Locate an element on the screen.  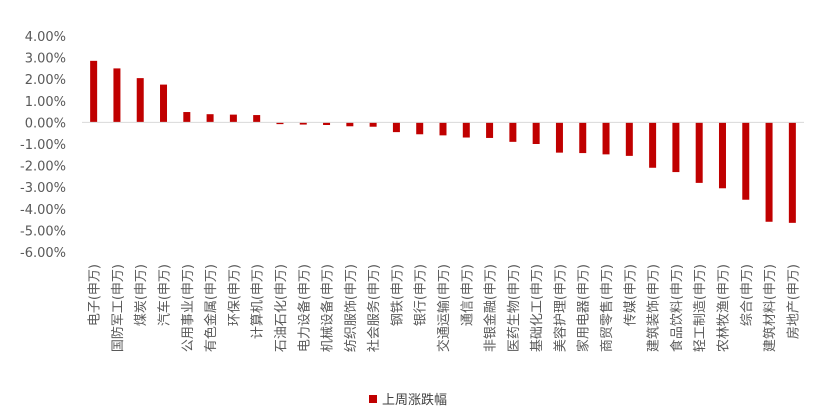
y-tick-label: -1.00% is located at coordinates (43, 145).